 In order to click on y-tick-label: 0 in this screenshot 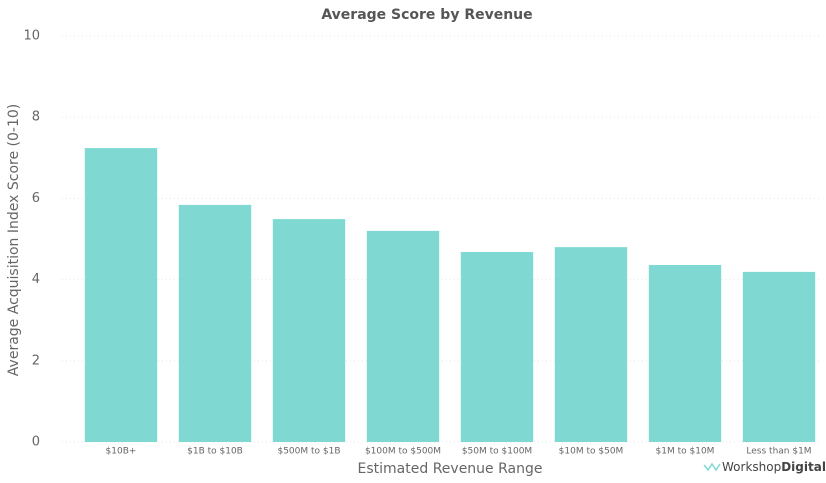, I will do `click(36, 442)`.